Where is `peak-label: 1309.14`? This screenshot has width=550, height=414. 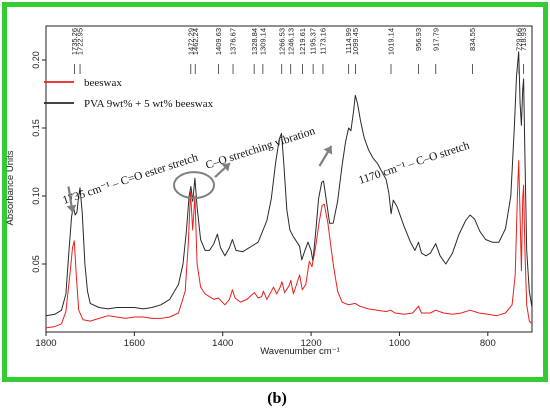
peak-label: 1309.14 is located at coordinates (262, 41).